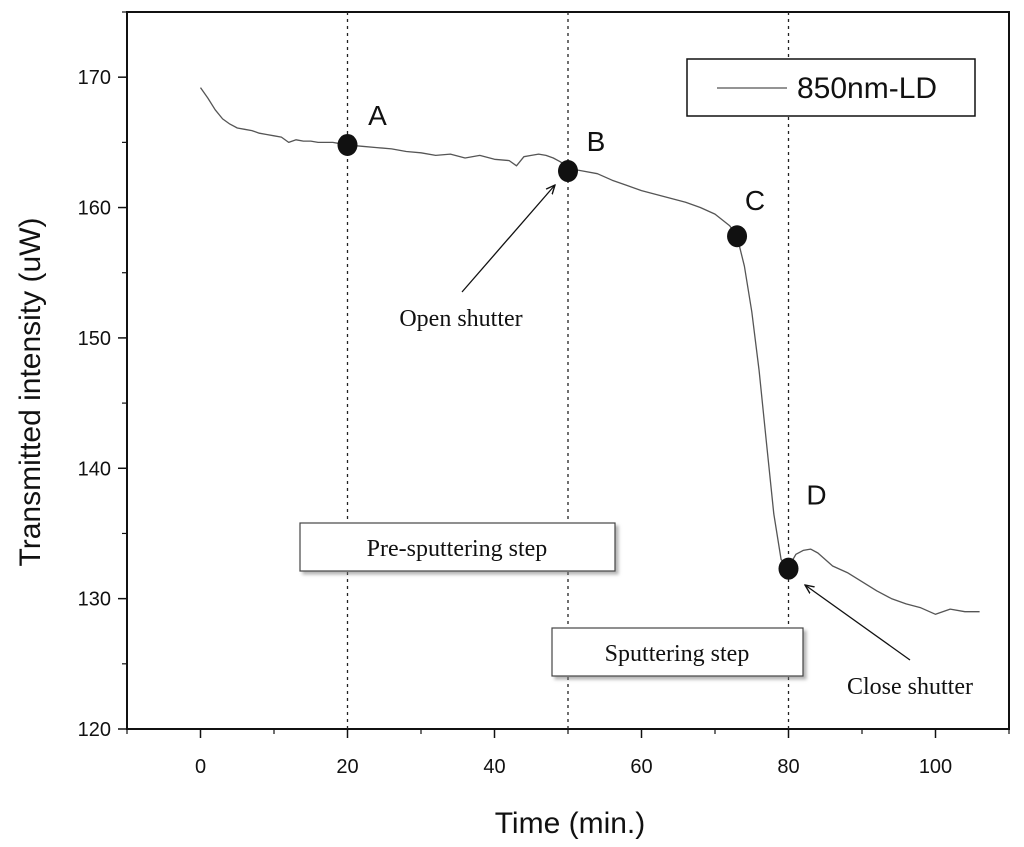 This screenshot has width=1024, height=847. I want to click on pre-sputtering-label: Pre-sputtering step, so click(457, 549).